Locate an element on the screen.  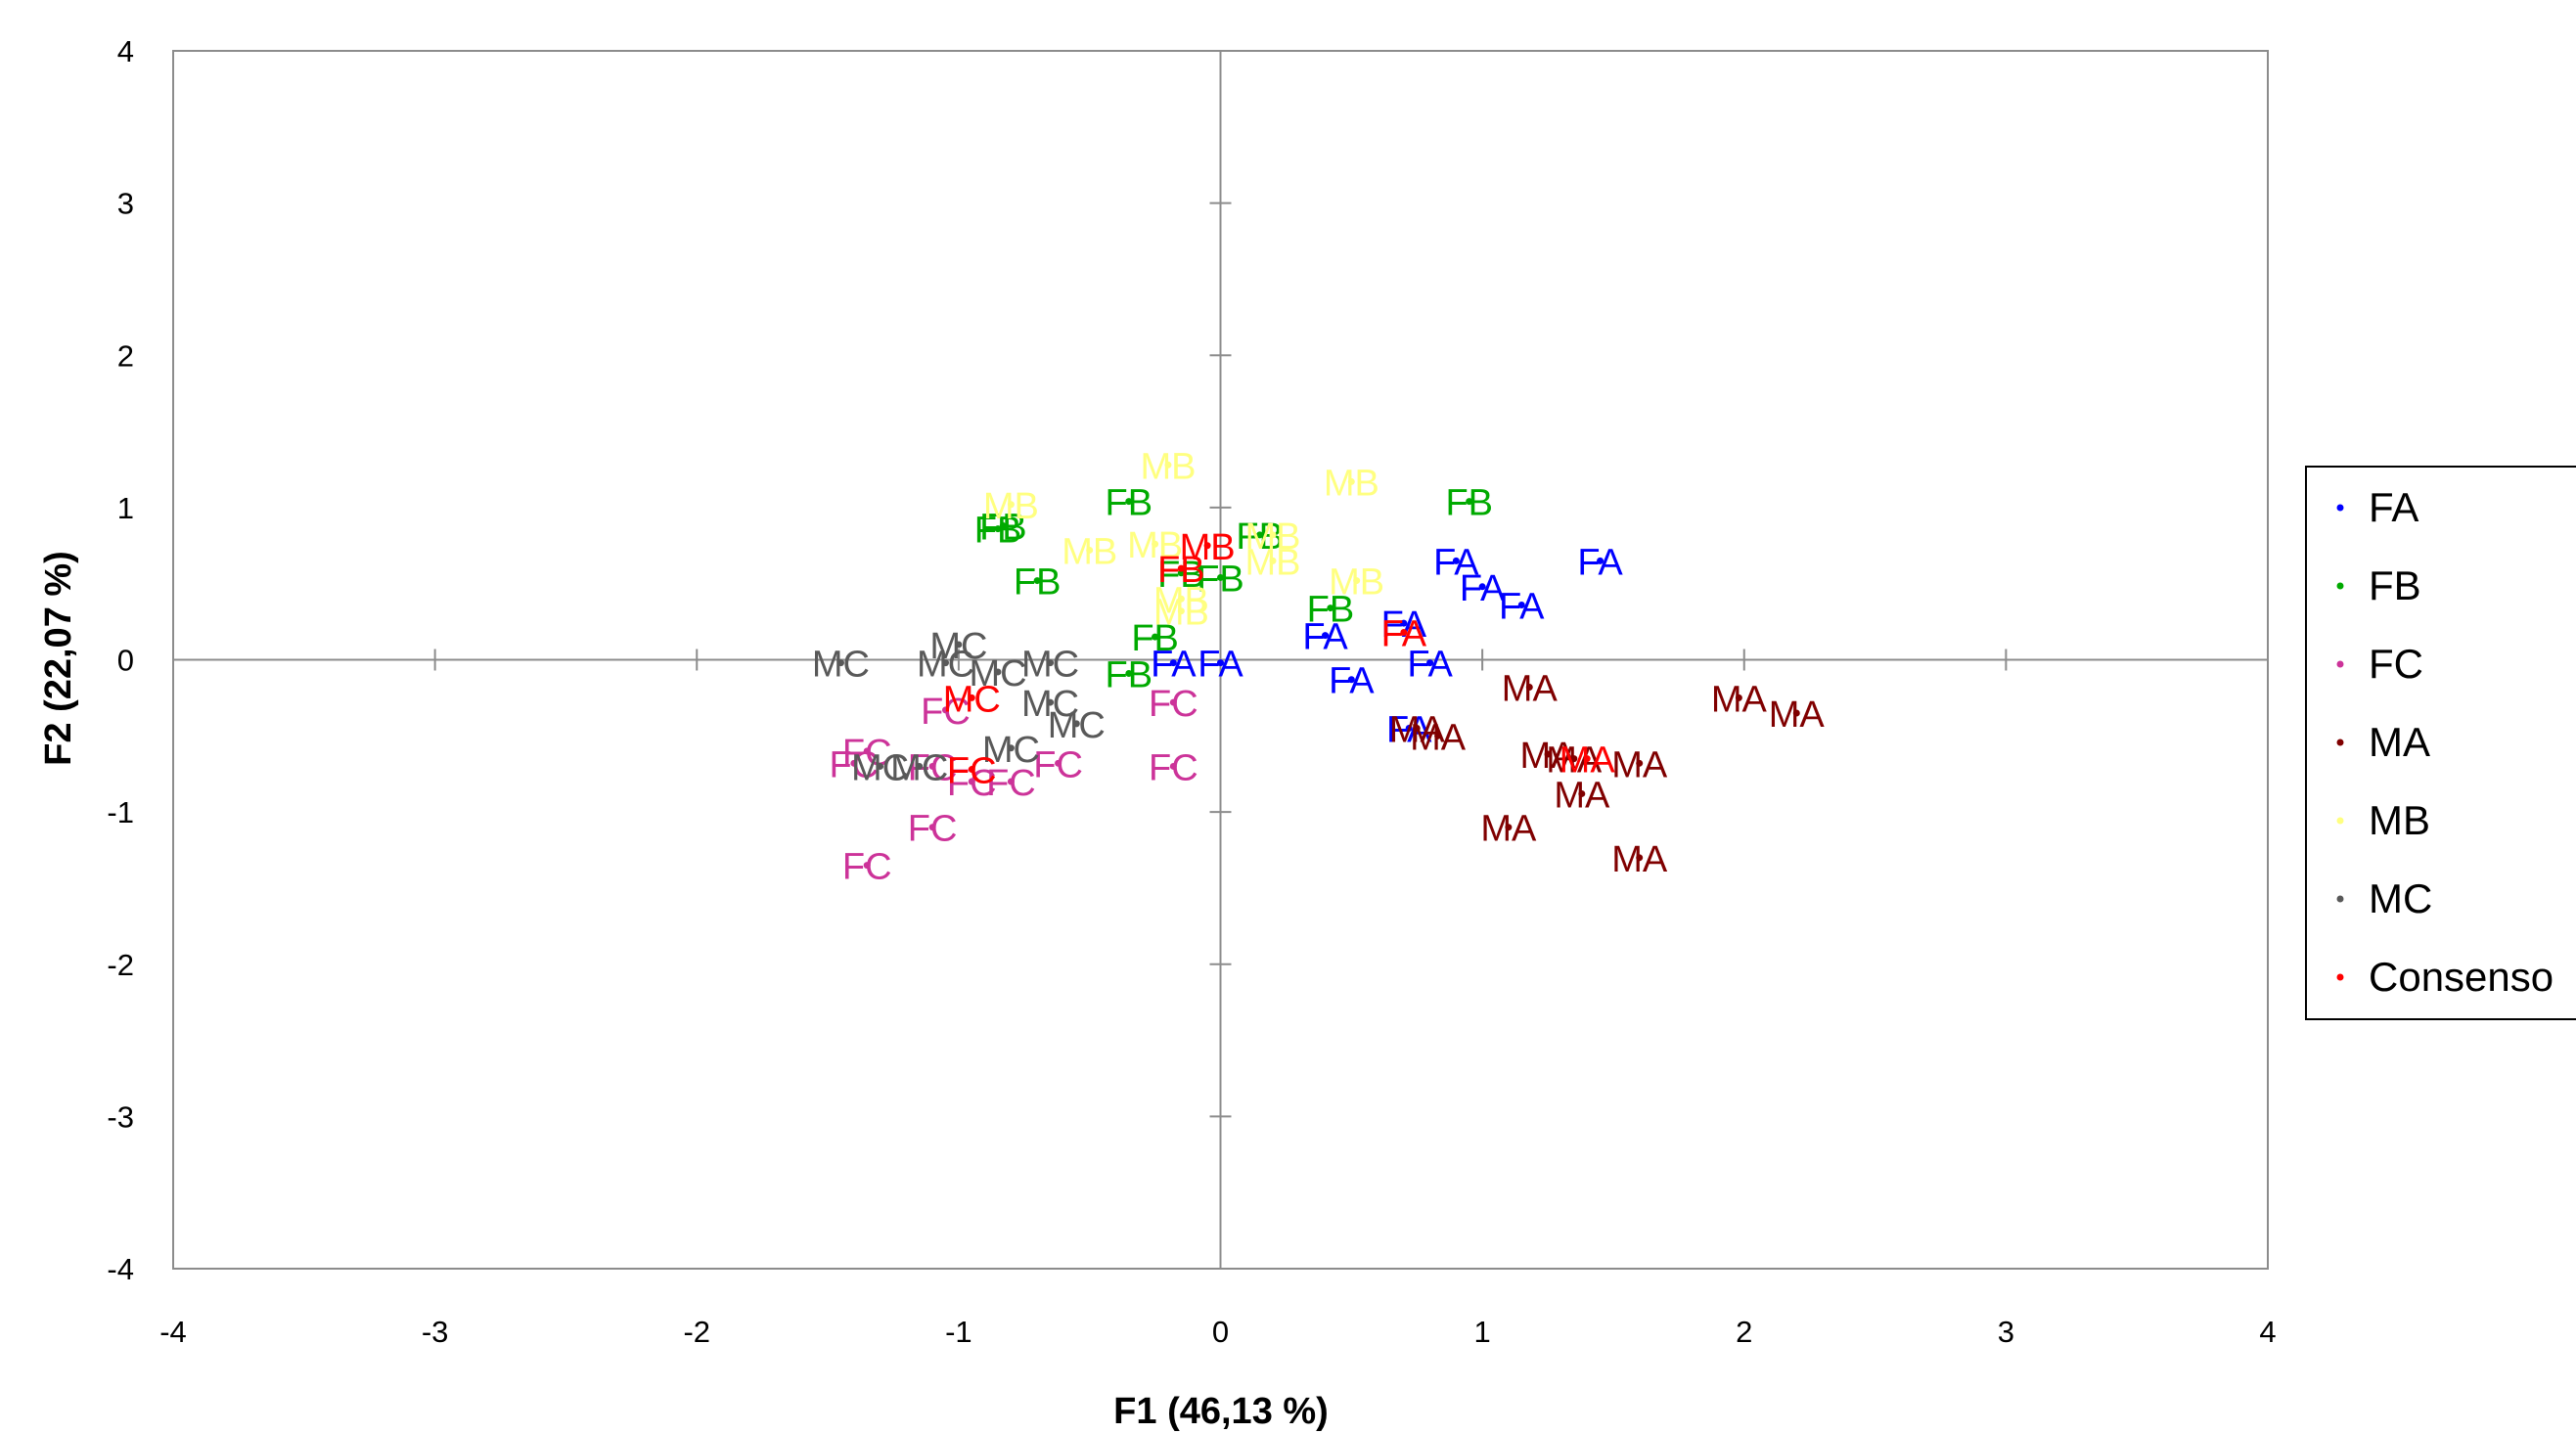
x-tick-label: -3 is located at coordinates (435, 1332).